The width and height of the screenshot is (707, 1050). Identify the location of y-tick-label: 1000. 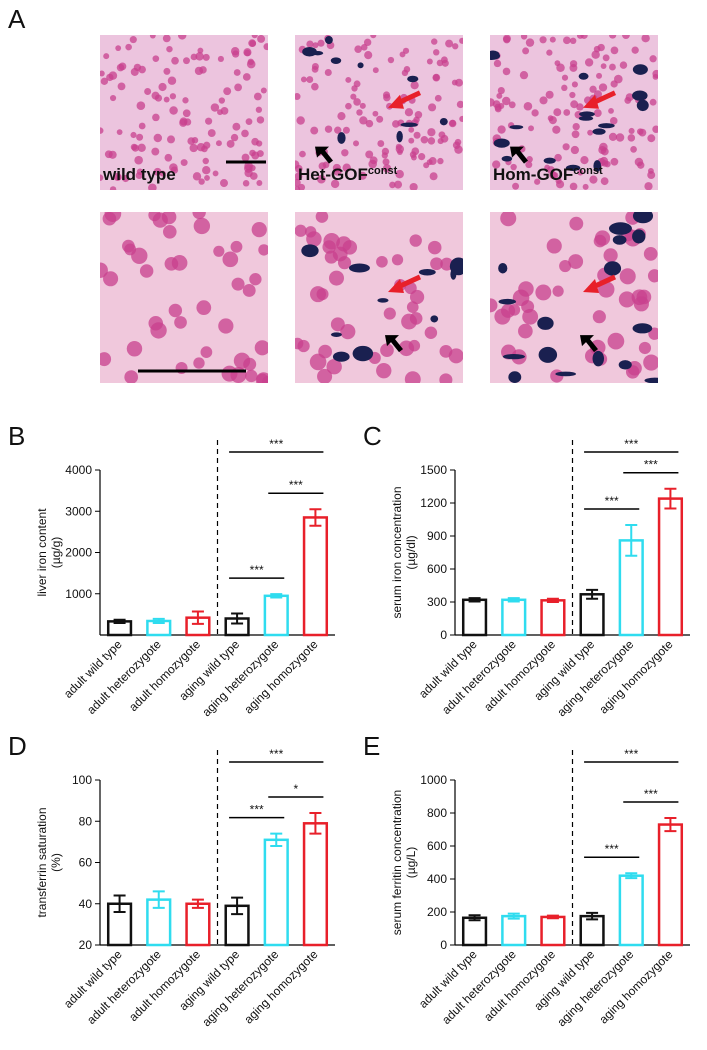
(78, 594).